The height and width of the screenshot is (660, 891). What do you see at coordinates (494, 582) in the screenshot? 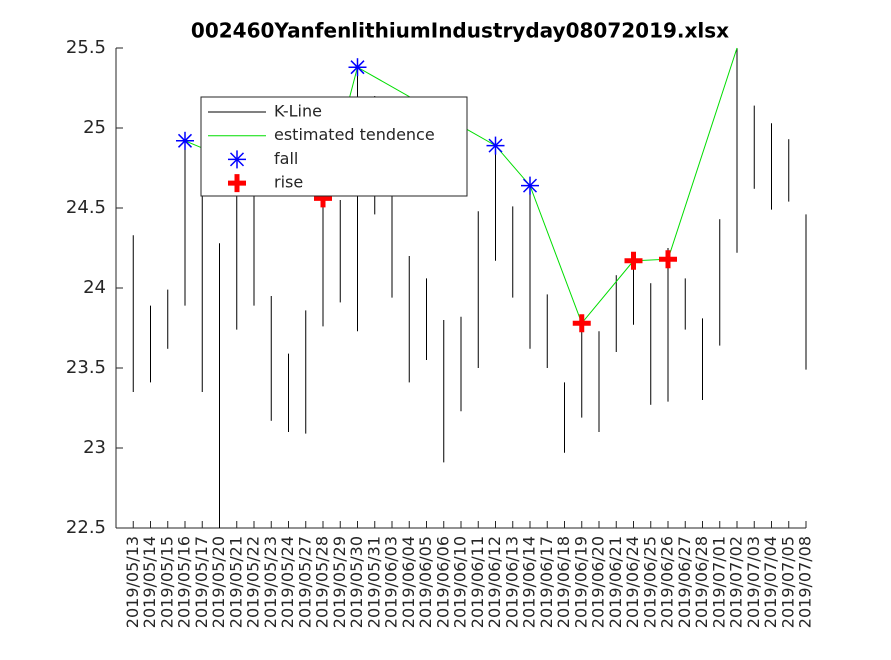
I see `x-tick-label: 2019/06/12` at bounding box center [494, 582].